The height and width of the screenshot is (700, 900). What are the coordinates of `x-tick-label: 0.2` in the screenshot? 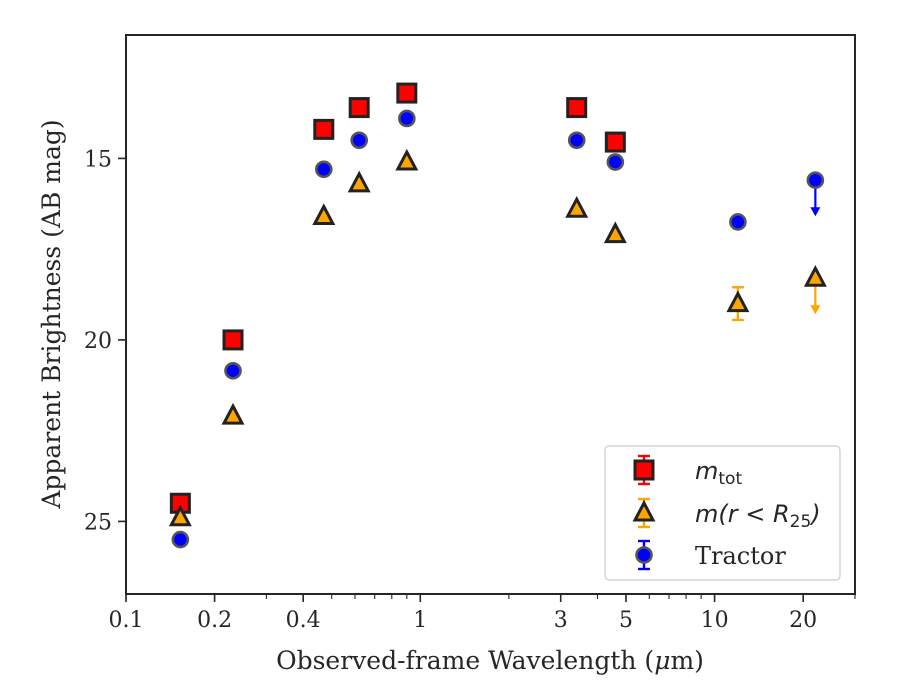 It's located at (214, 620).